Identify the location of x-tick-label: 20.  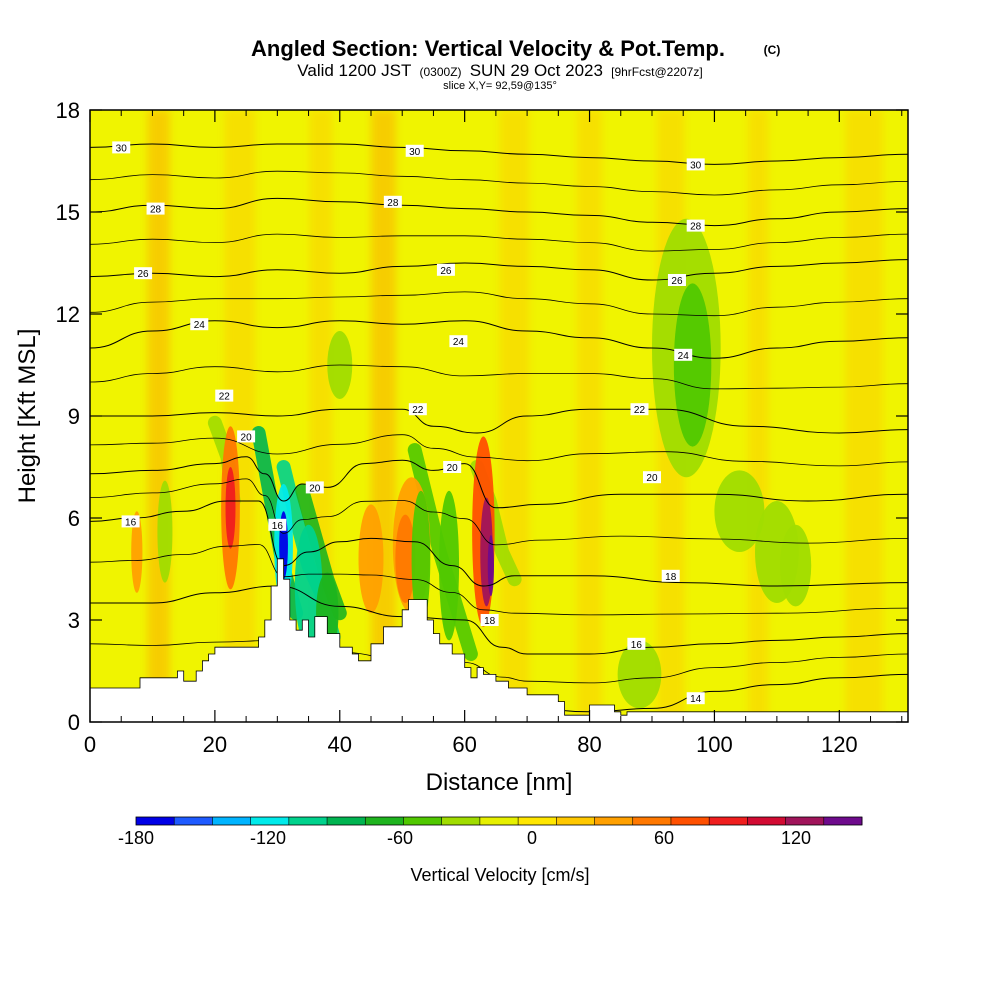
(215, 744).